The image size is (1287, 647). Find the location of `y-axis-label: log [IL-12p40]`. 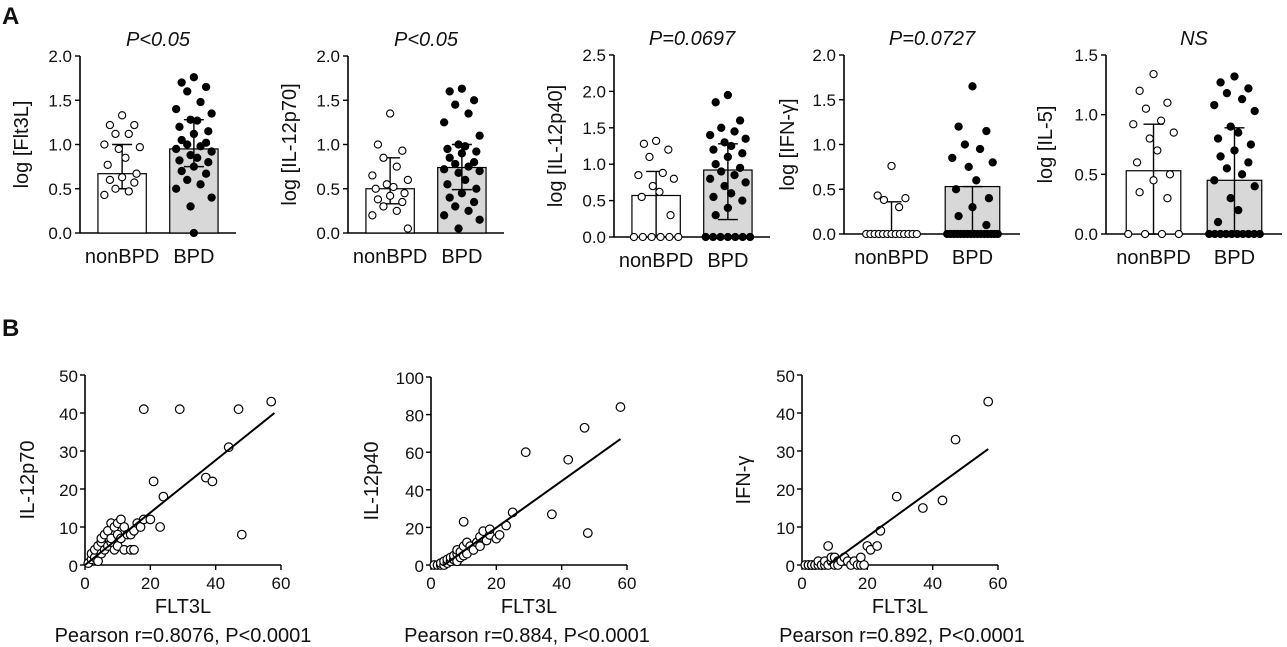

y-axis-label: log [IL-12p40] is located at coordinates (556, 146).